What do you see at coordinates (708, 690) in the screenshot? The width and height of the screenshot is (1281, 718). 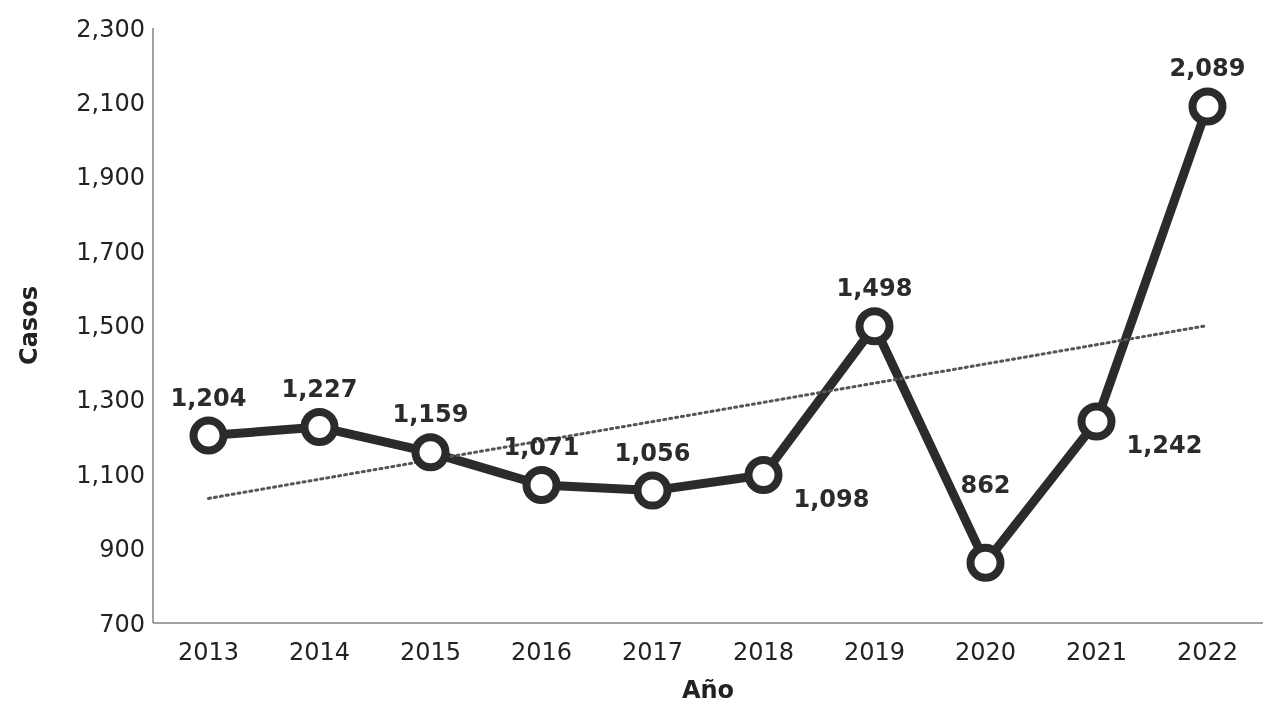 I see `x-axis-title: Año` at bounding box center [708, 690].